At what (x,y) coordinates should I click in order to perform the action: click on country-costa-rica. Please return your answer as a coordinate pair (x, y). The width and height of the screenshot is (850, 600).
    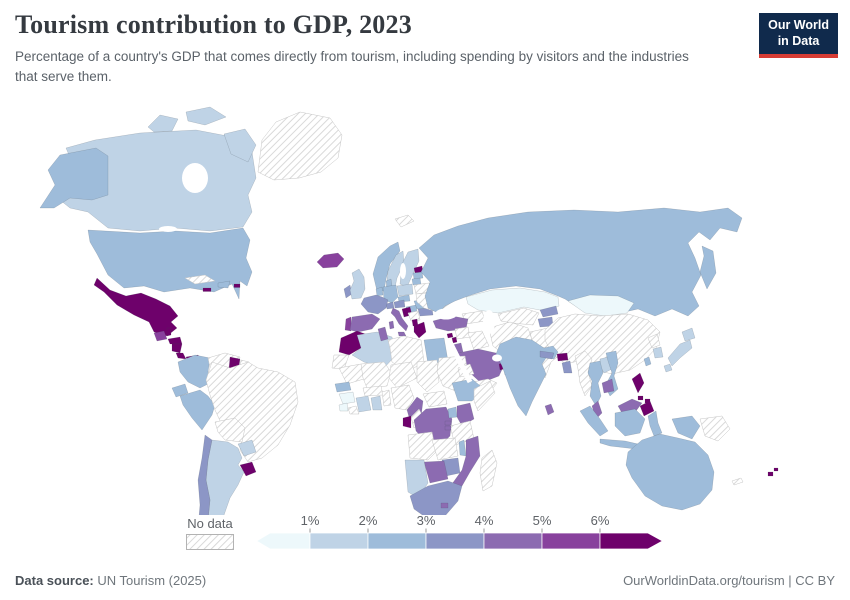
    Looking at the image, I should click on (181, 356).